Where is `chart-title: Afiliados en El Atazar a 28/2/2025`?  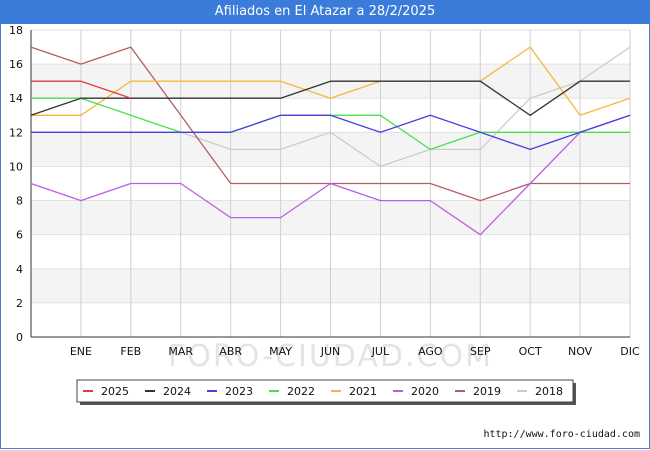
chart-title: Afiliados en El Atazar a 28/2/2025 is located at coordinates (325, 11).